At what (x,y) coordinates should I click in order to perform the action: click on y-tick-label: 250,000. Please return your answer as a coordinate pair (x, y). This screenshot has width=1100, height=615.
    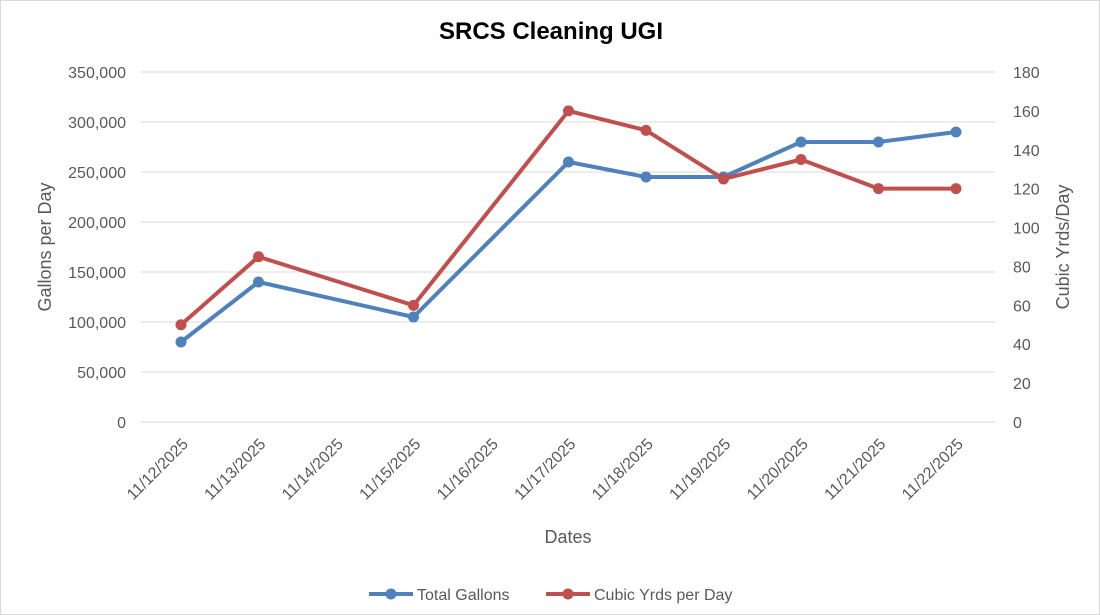
    Looking at the image, I should click on (97, 173).